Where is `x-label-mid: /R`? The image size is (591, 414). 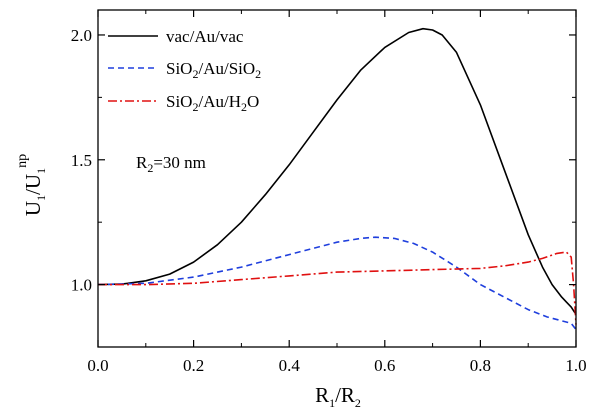
x-label-mid: /R is located at coordinates (345, 395).